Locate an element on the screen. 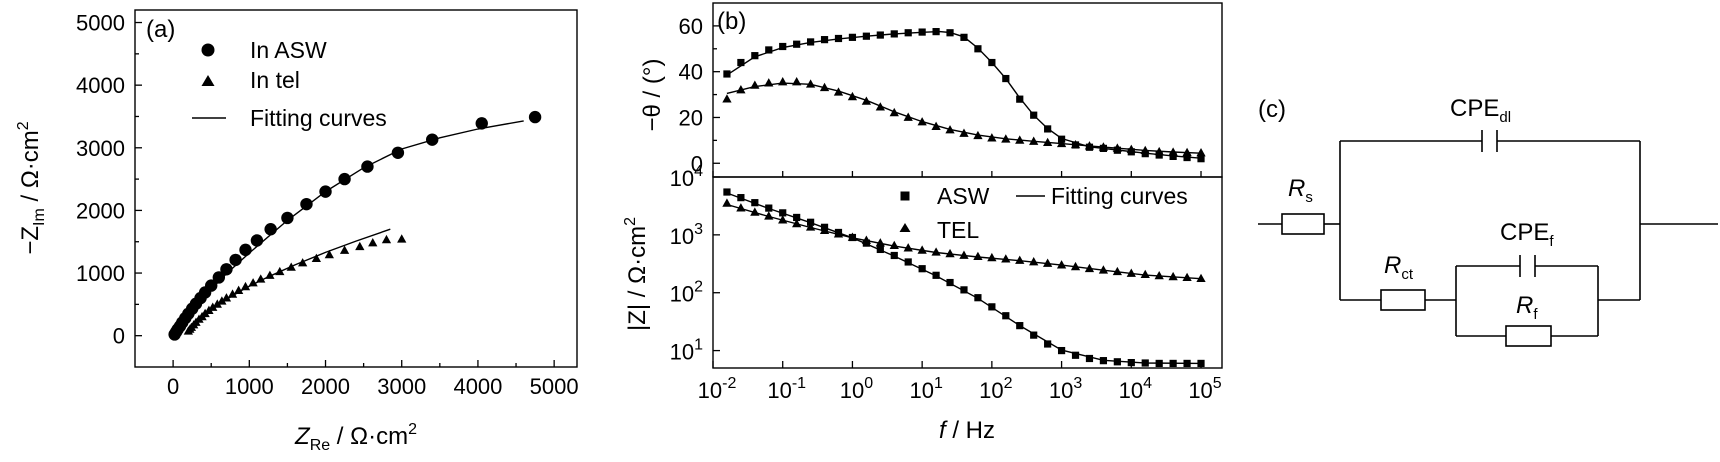  y-tick-label: 4000 is located at coordinates (100, 85).